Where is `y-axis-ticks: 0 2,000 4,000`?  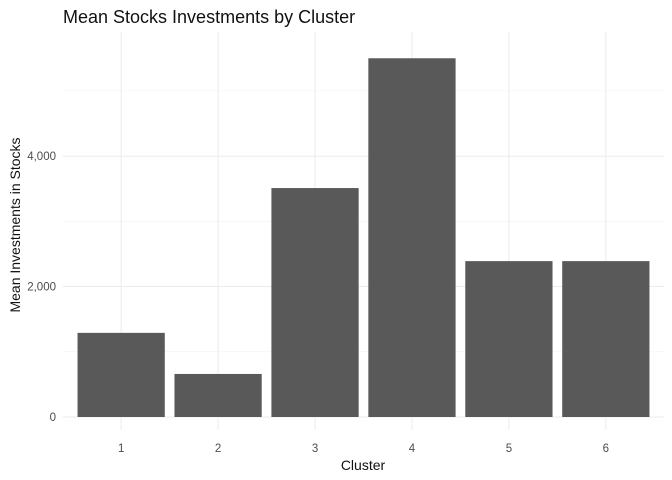
y-axis-ticks: 0 2,000 4,000 is located at coordinates (41, 287).